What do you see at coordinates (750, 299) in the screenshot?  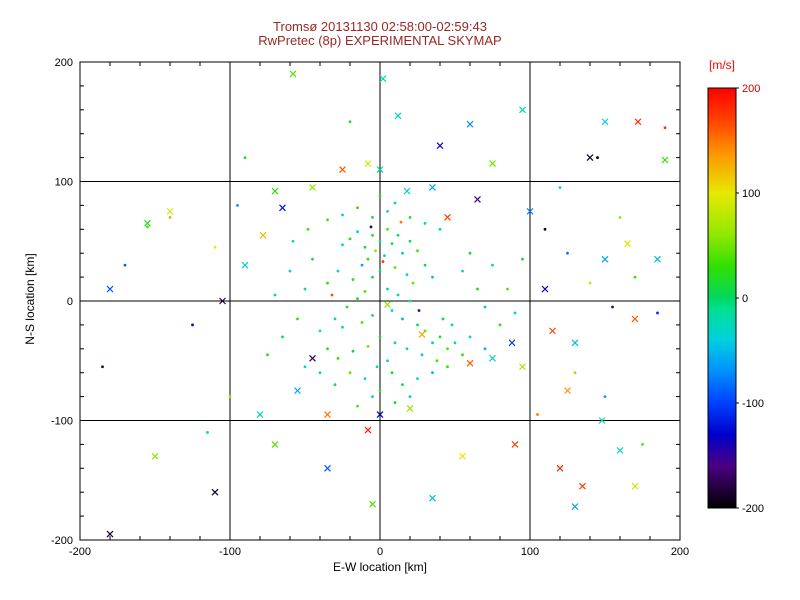 I see `colorbar-ticks: 200 100 0 -100 -200` at bounding box center [750, 299].